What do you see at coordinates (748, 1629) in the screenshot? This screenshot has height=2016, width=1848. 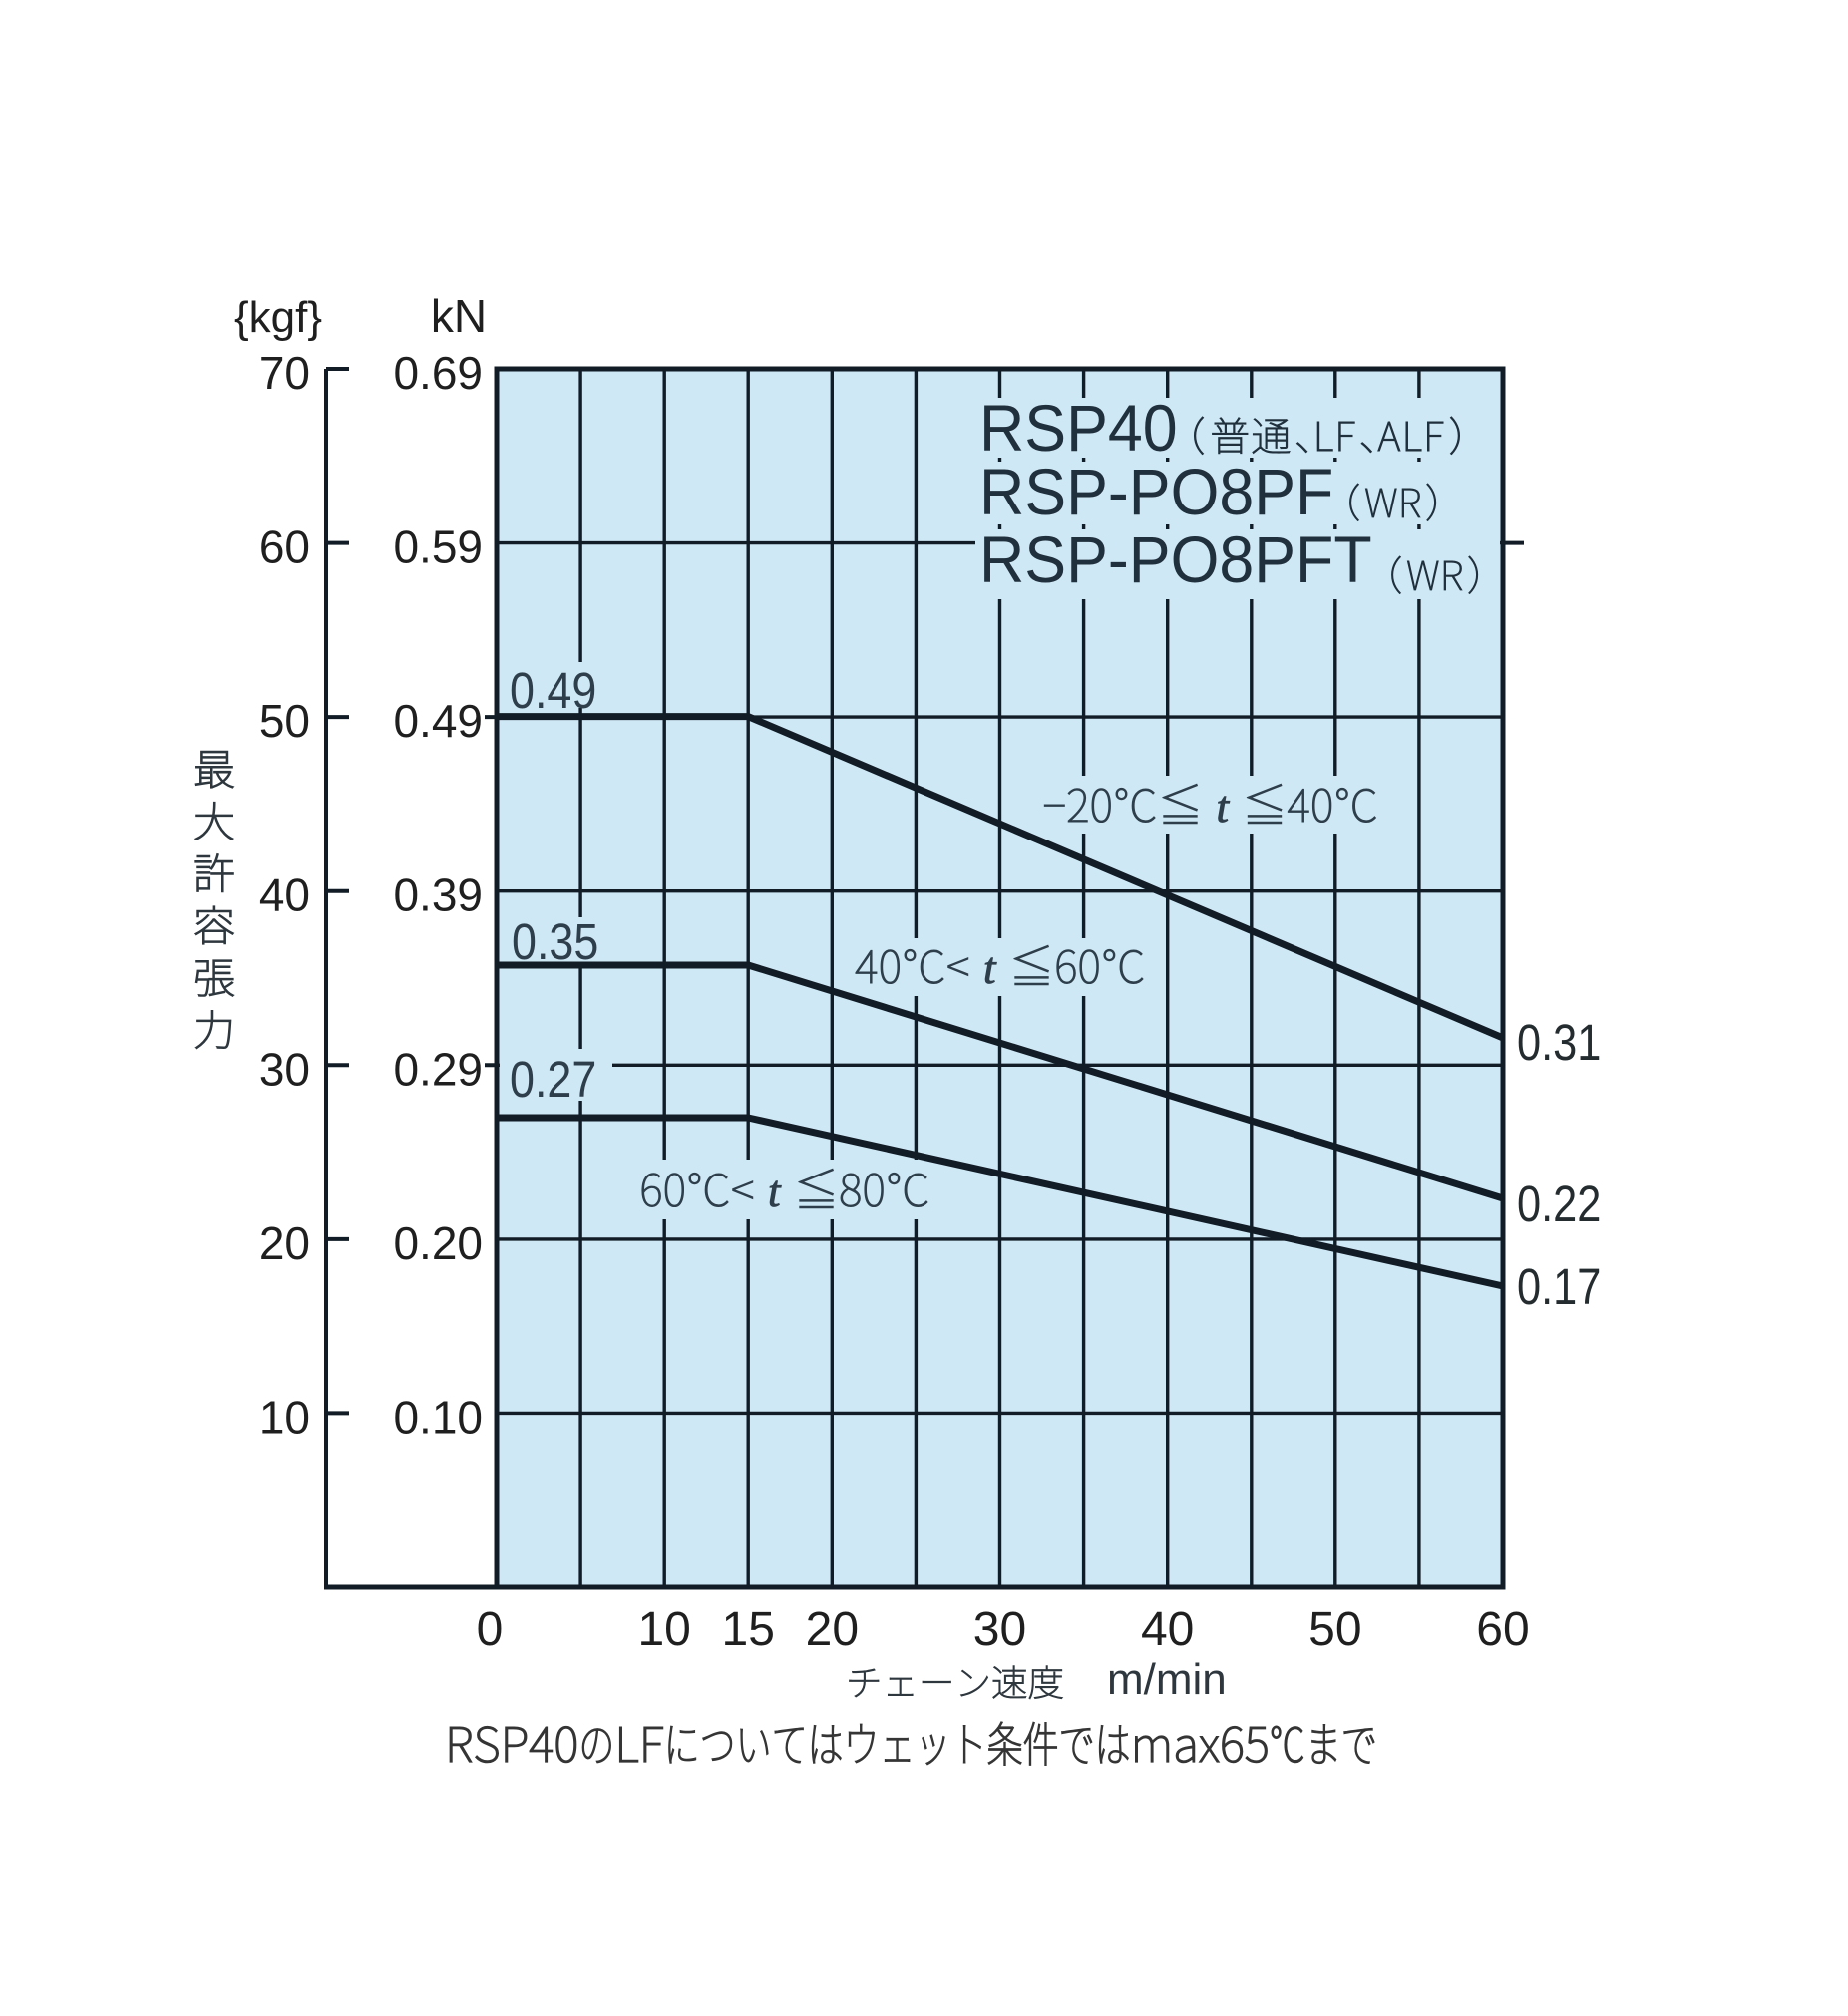 I see `svg-text: 15` at bounding box center [748, 1629].